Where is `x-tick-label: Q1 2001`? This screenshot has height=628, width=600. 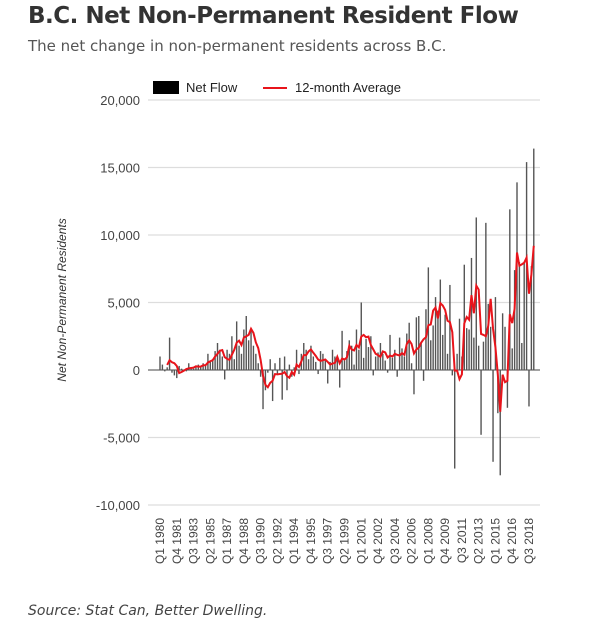 x-tick-label: Q1 2001 is located at coordinates (361, 541).